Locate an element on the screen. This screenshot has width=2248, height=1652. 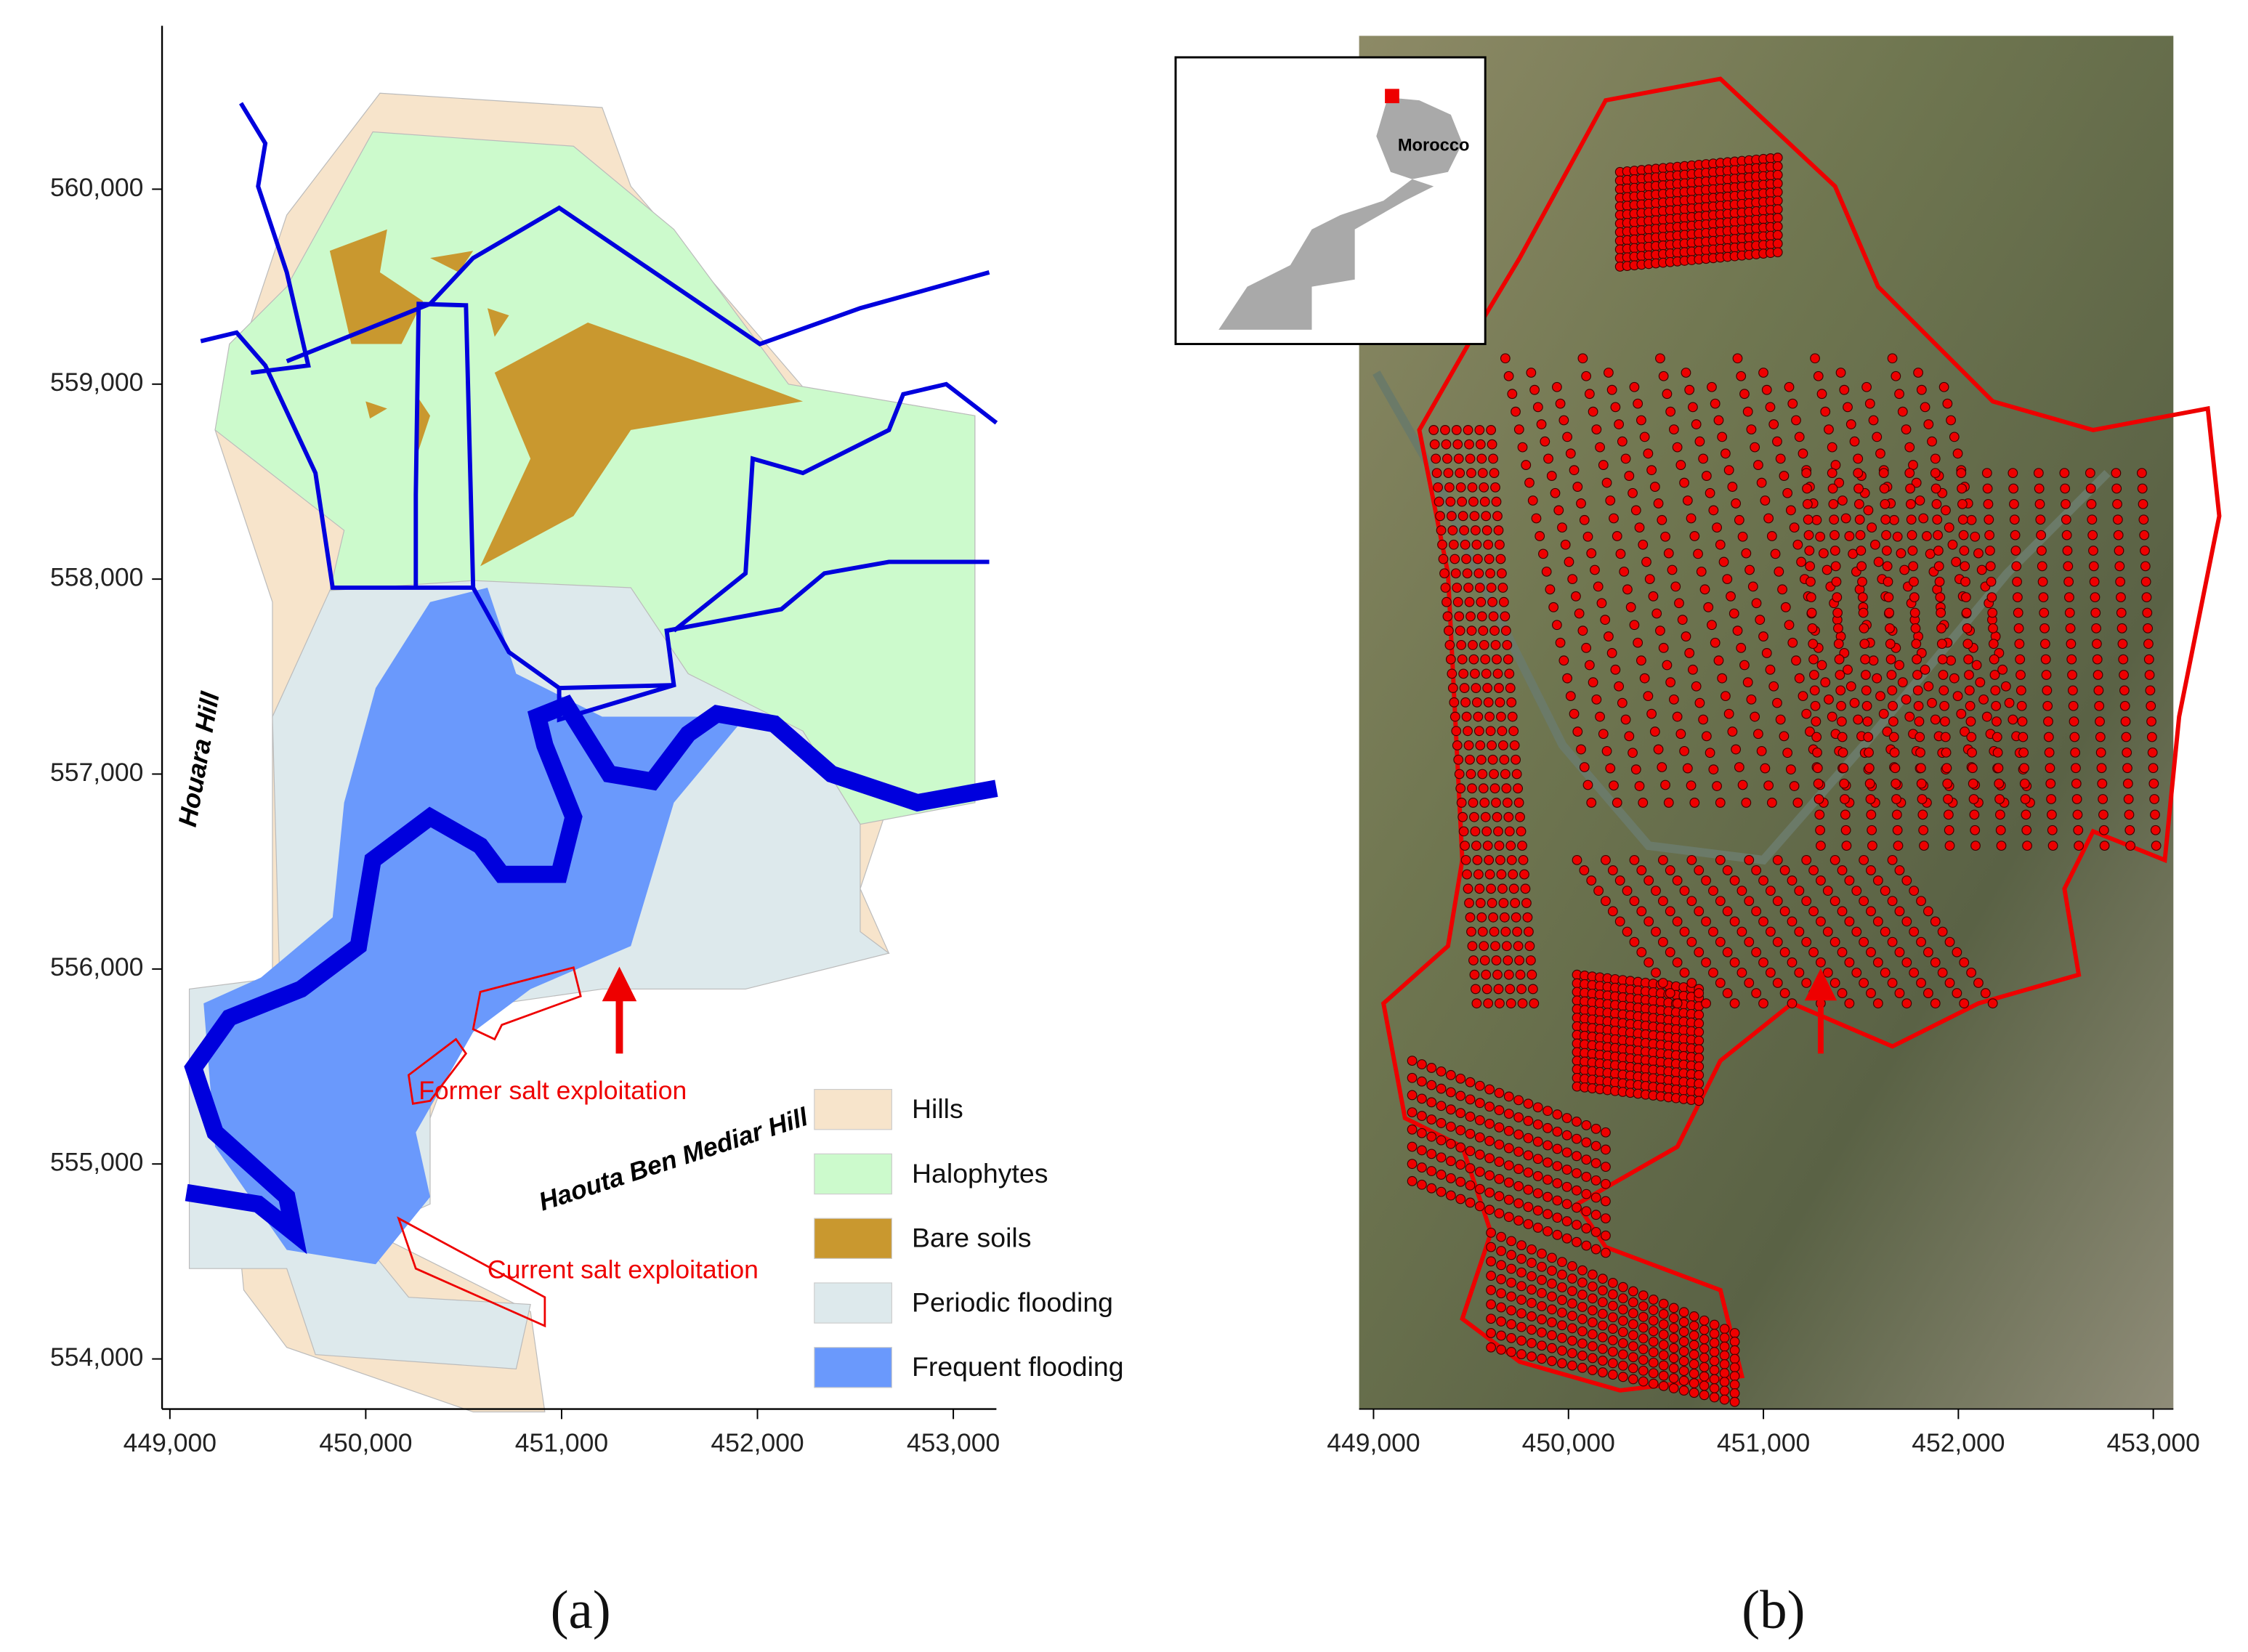
legend-label: Bare soils is located at coordinates (972, 1238).